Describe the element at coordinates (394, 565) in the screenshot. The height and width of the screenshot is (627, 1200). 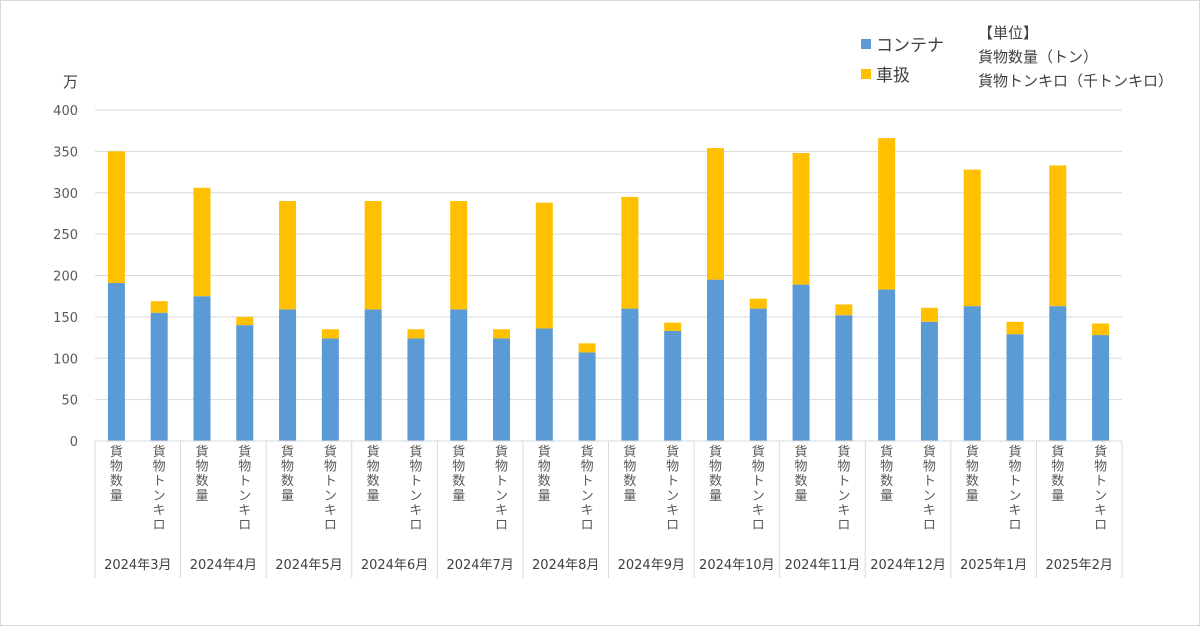
I see `x-group-label: 2024年6月` at that location.